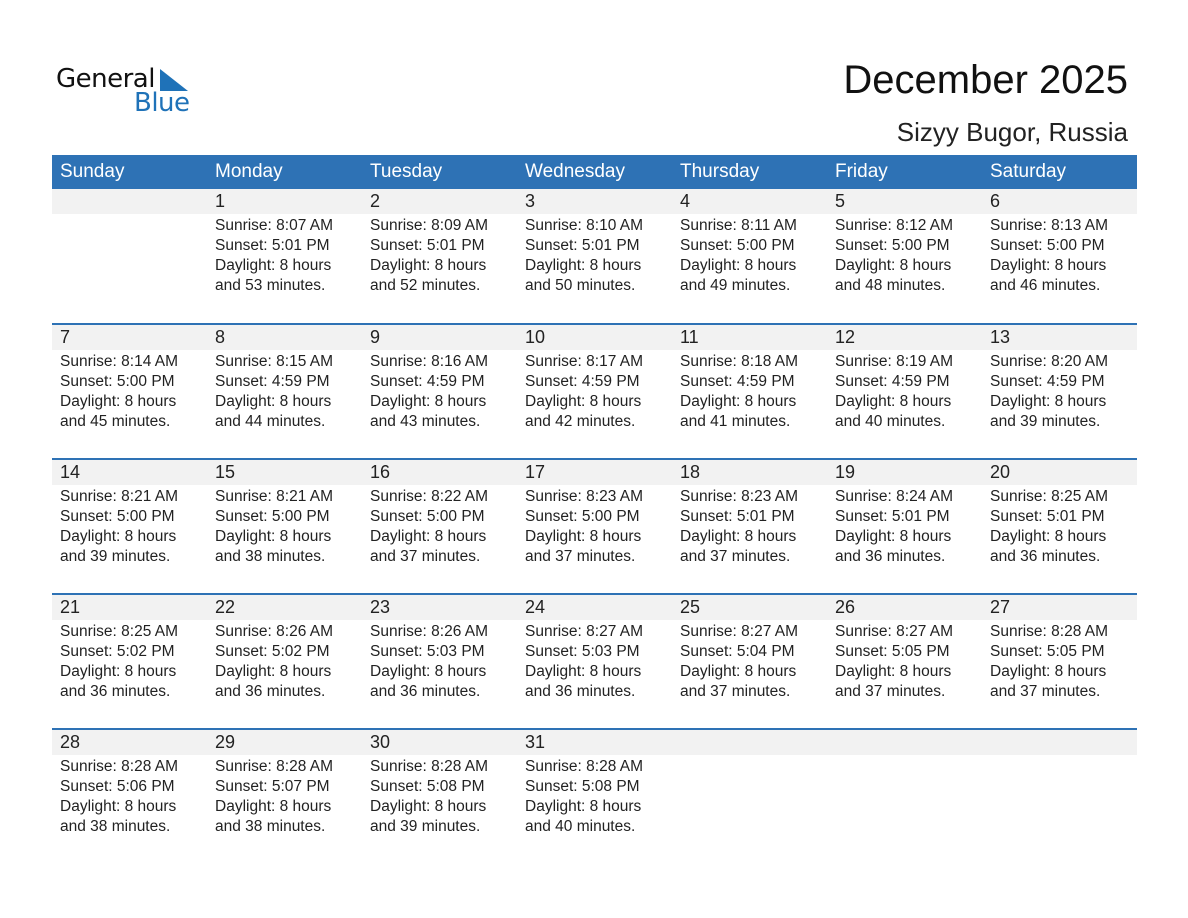  What do you see at coordinates (1000, 472) in the screenshot?
I see `day-number: 20` at bounding box center [1000, 472].